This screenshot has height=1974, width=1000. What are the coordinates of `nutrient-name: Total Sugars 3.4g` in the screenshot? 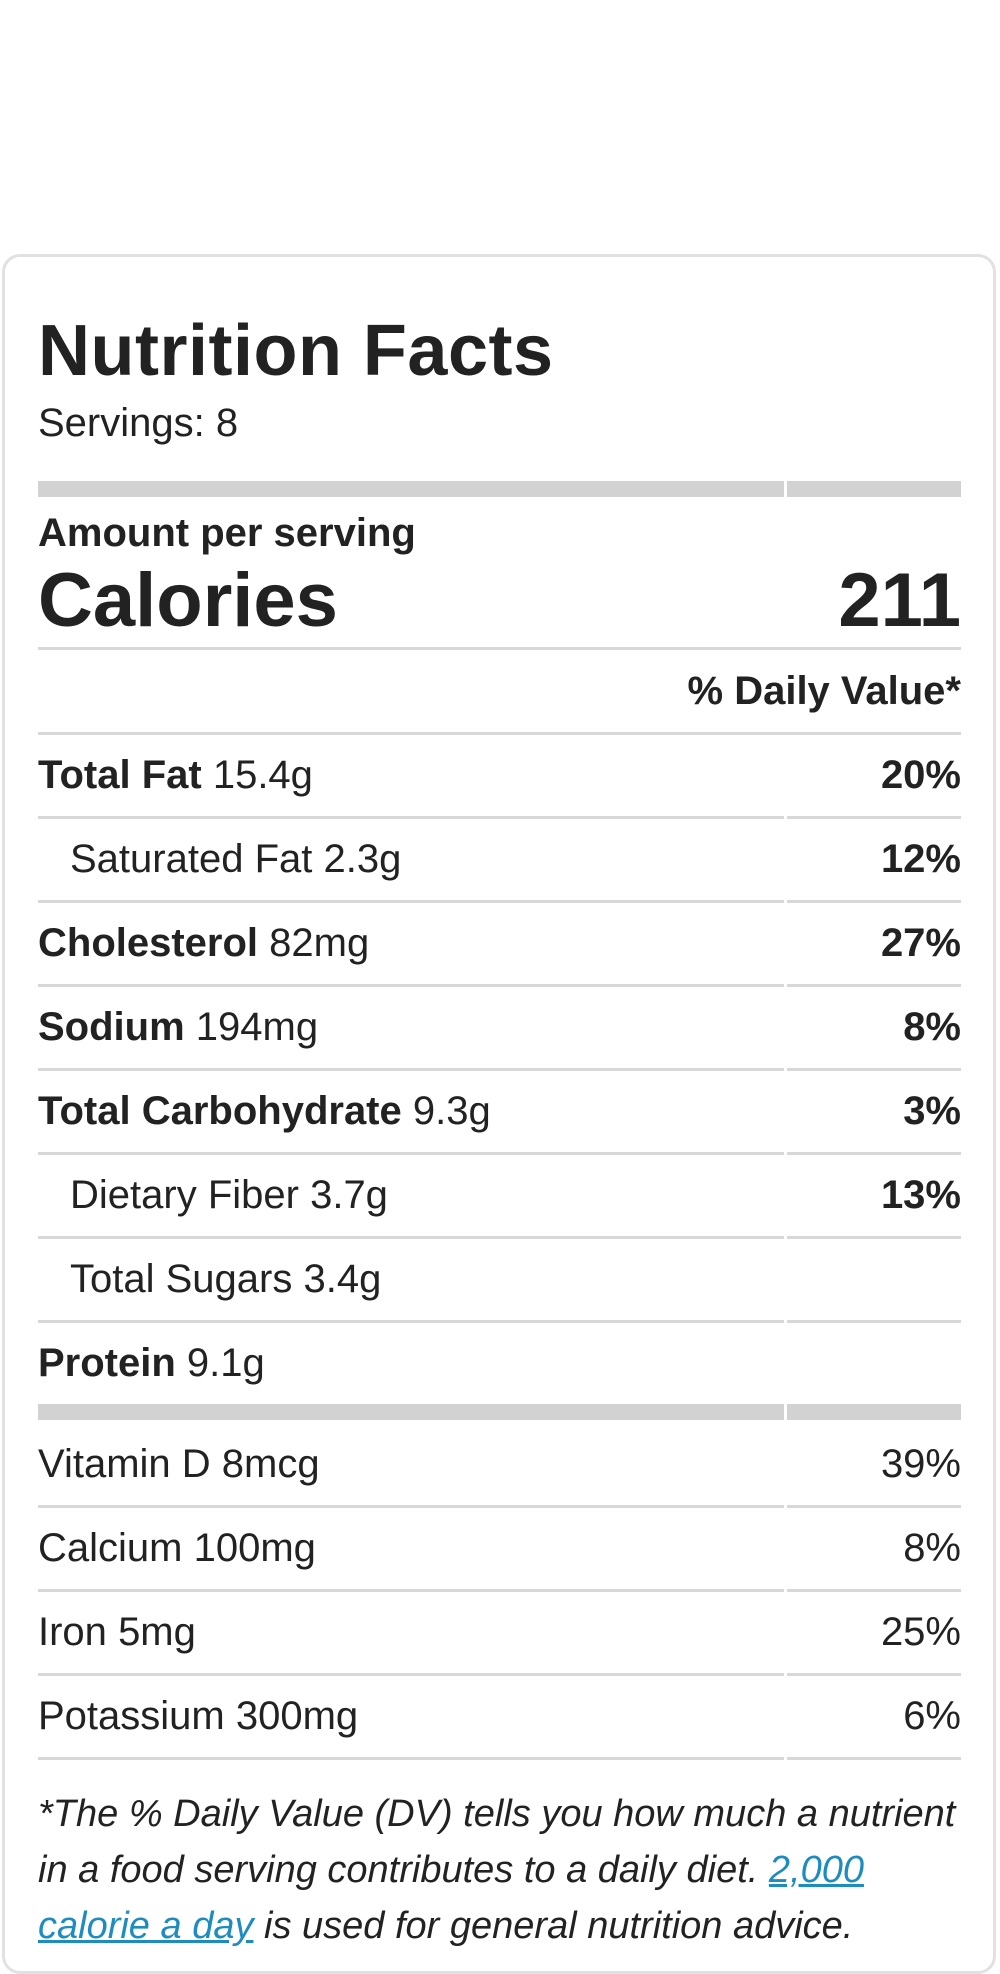 It's located at (226, 1279).